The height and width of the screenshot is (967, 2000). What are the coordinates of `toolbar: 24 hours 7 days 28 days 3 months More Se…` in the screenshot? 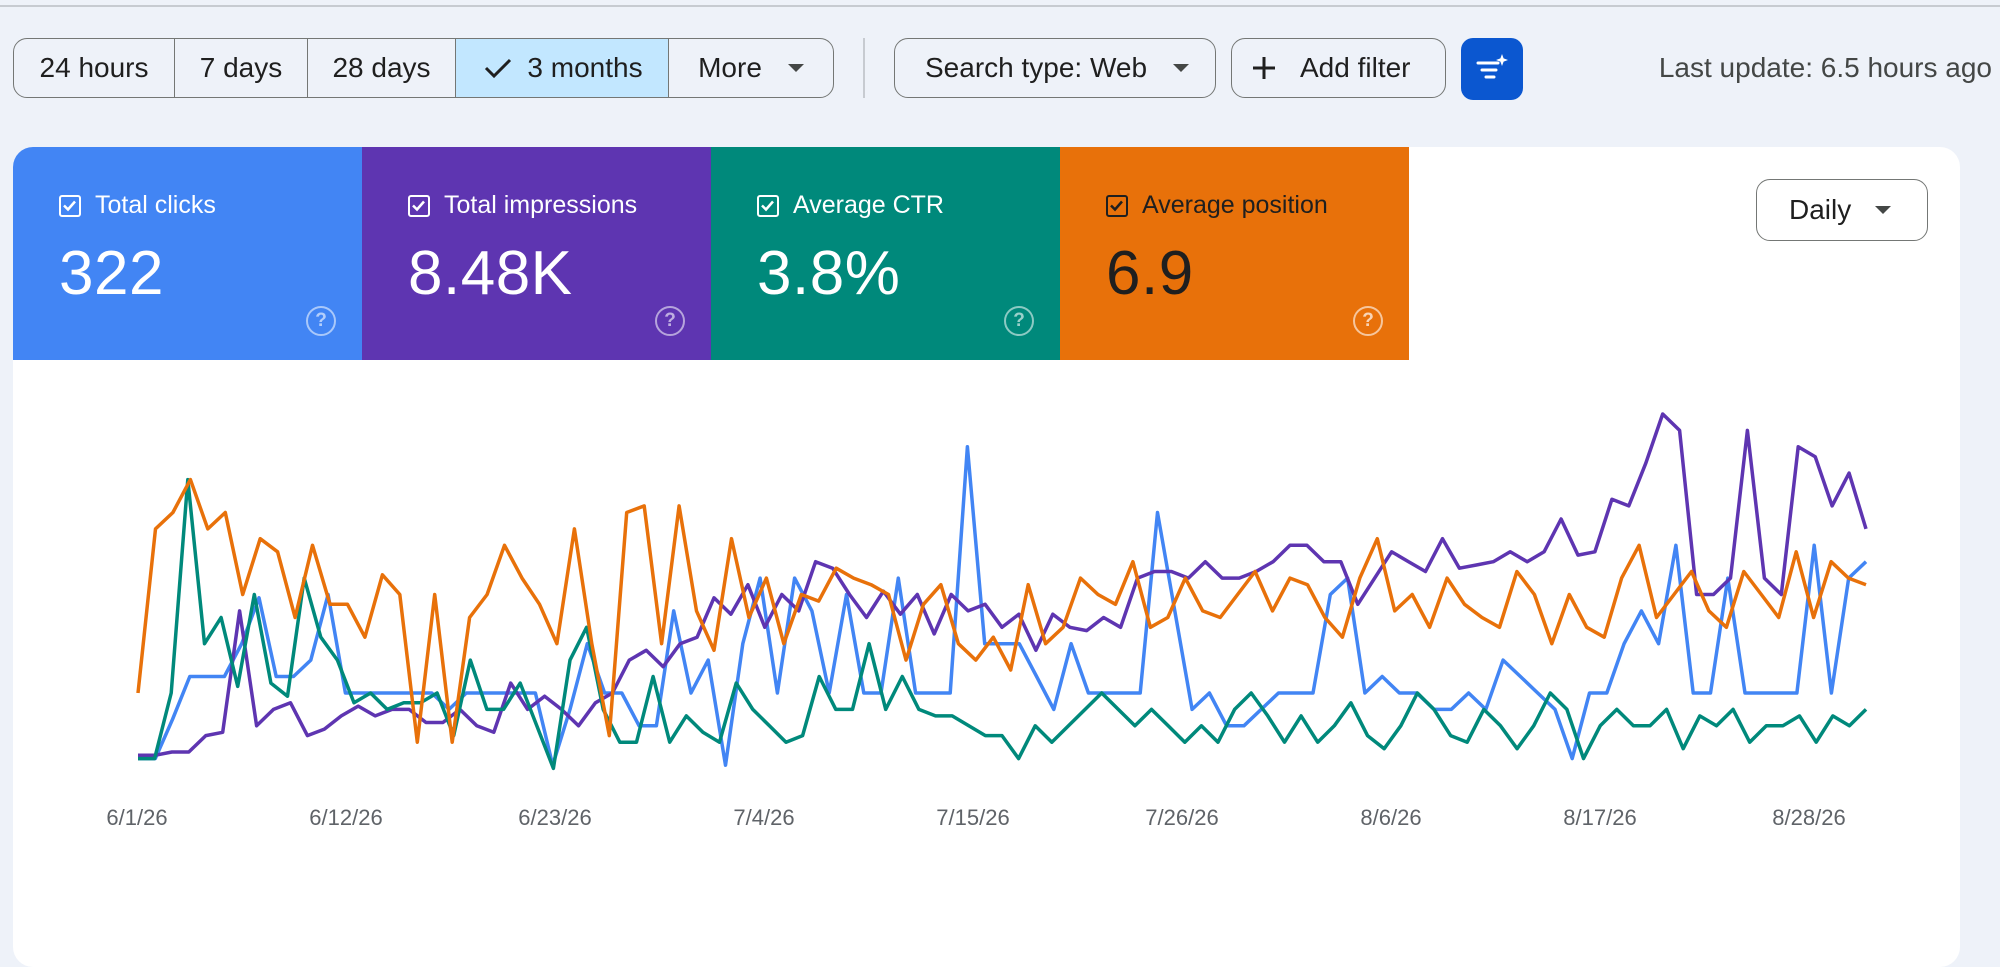 It's located at (1000, 60).